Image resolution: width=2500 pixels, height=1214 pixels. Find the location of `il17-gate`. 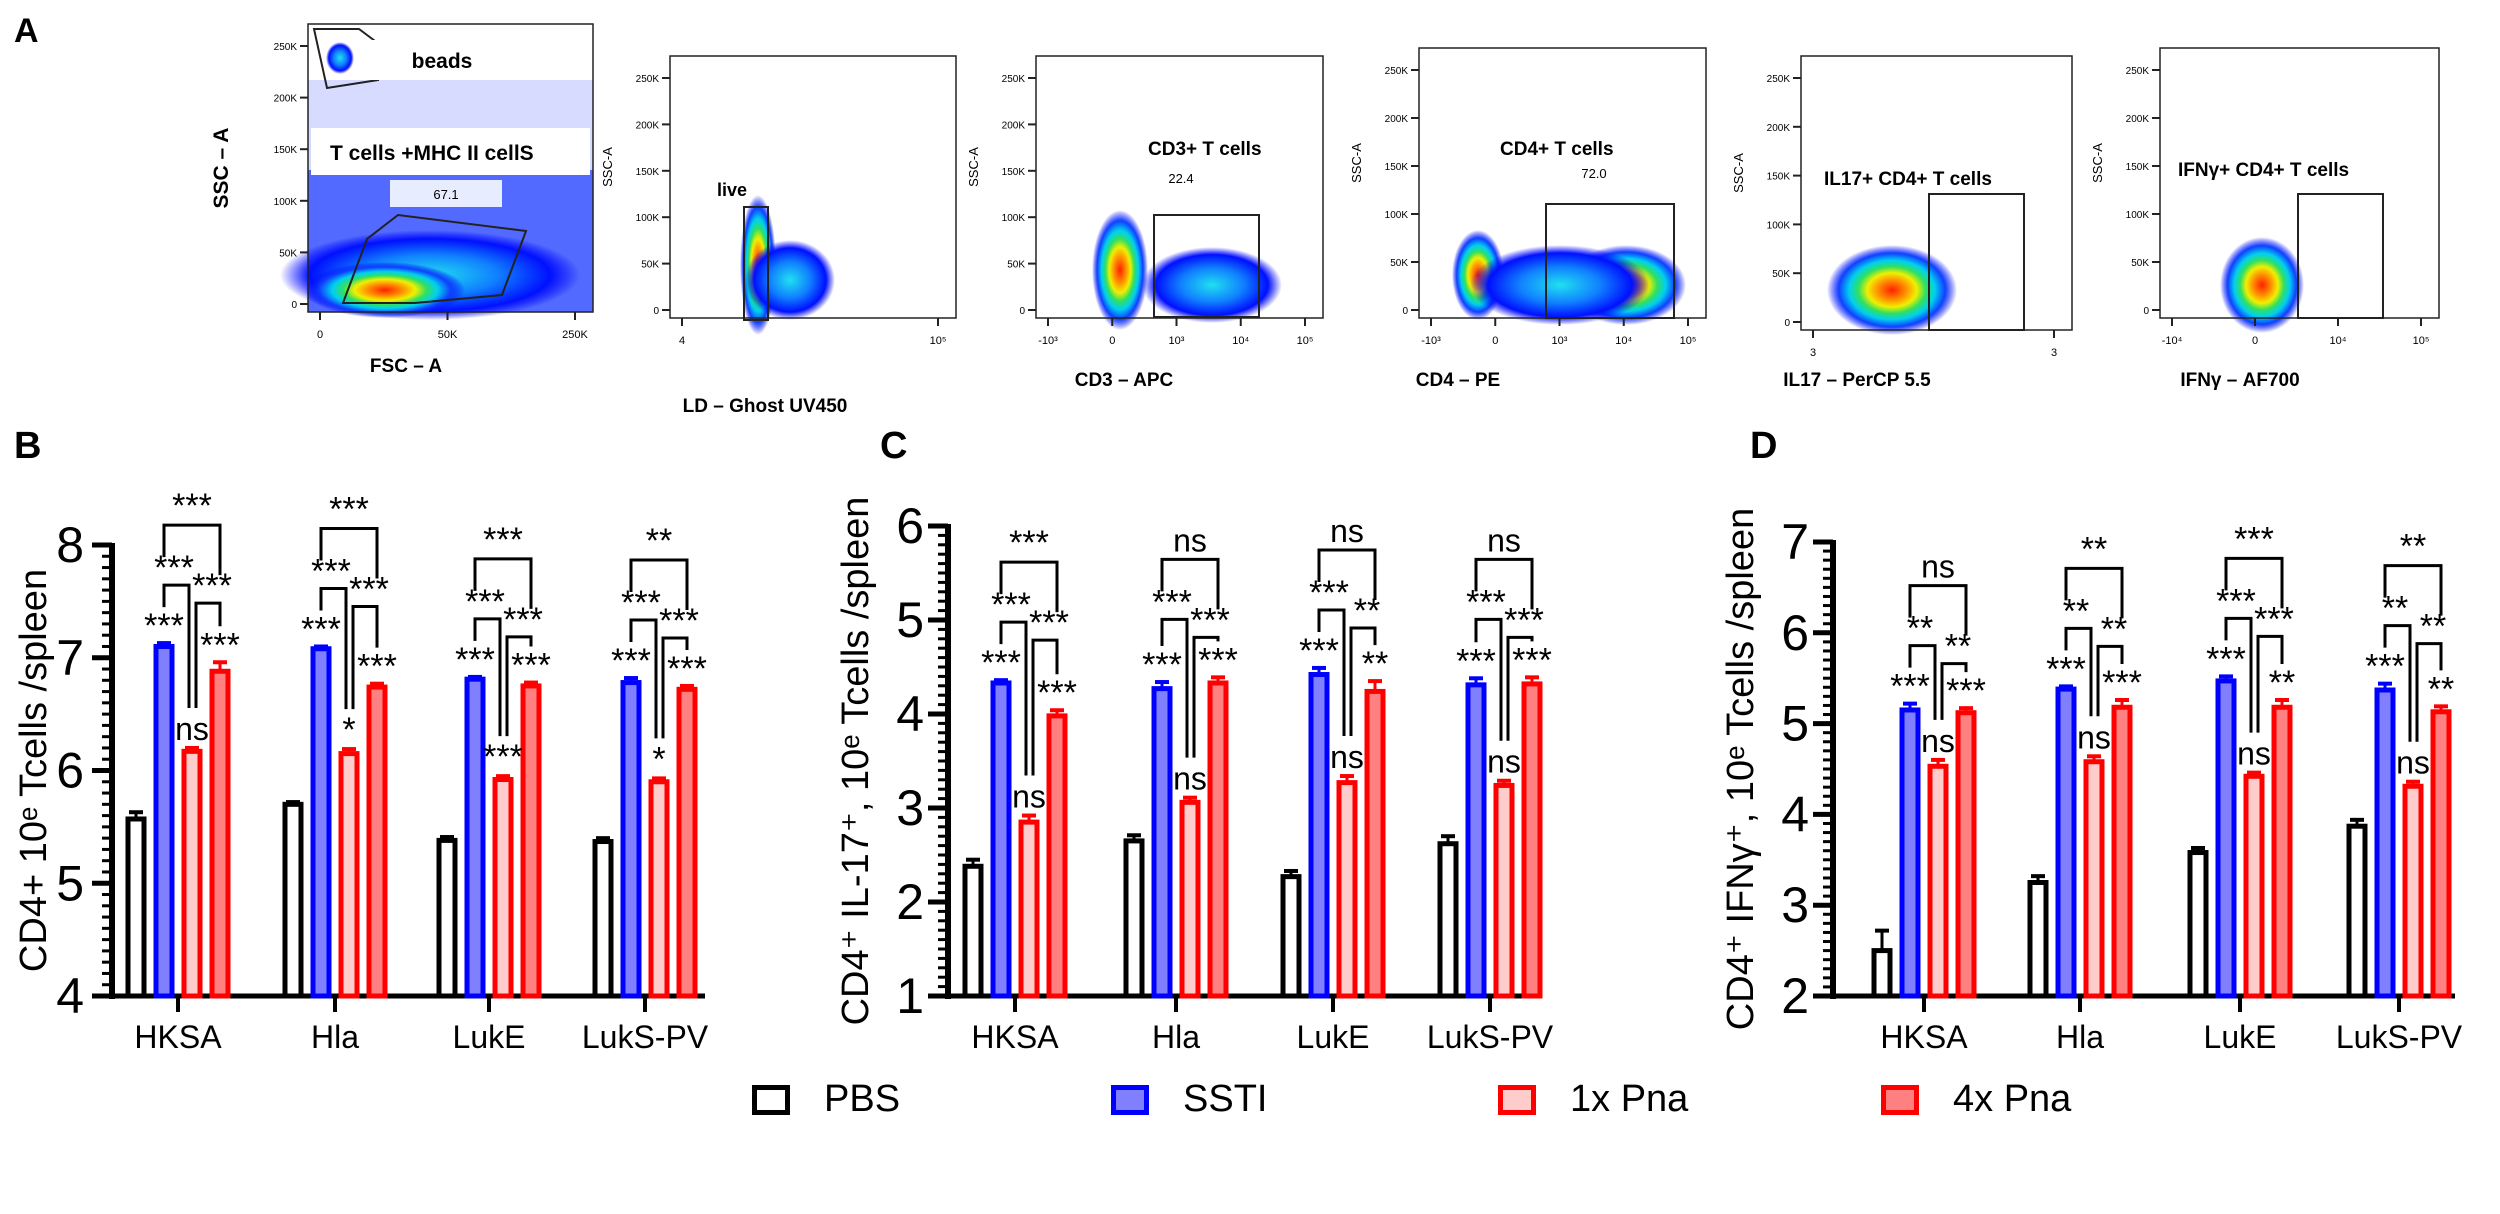

il17-gate is located at coordinates (1976, 262).